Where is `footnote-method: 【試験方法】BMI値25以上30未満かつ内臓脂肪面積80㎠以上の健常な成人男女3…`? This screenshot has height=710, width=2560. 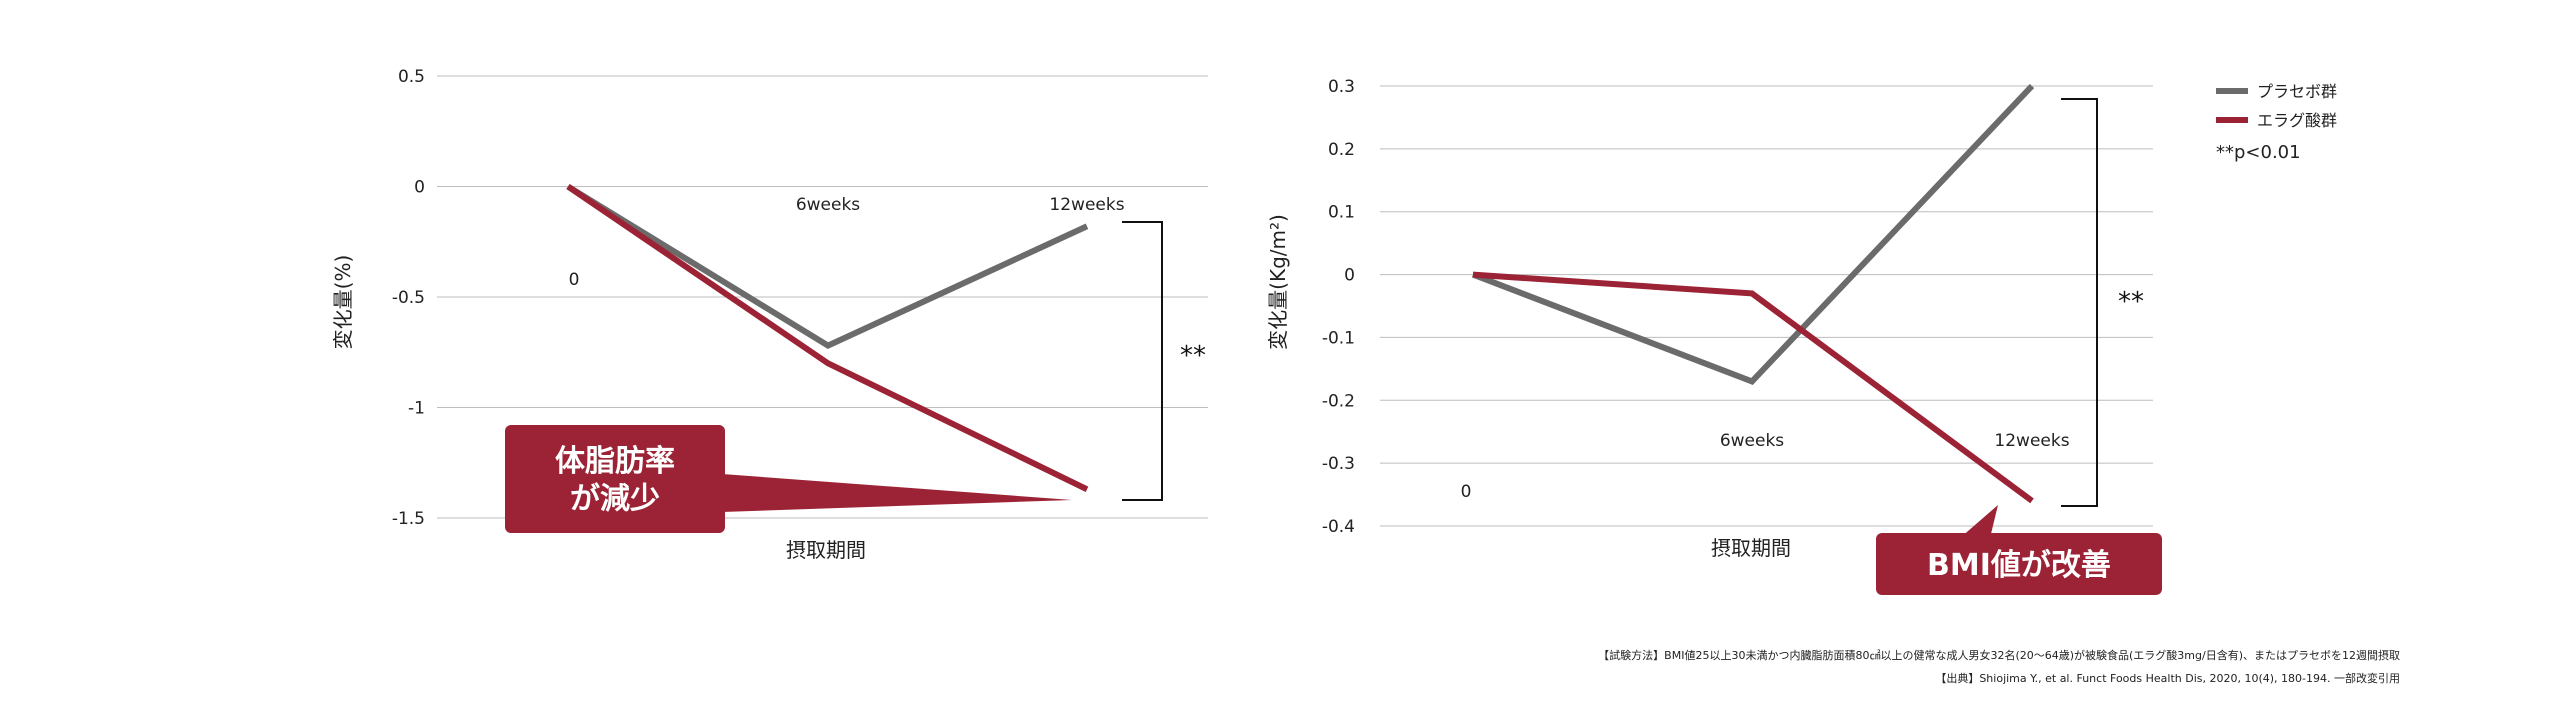 footnote-method: 【試験方法】BMI値25以上30未満かつ内臓脂肪面積80㎠以上の健常な成人男女3… is located at coordinates (1999, 655).